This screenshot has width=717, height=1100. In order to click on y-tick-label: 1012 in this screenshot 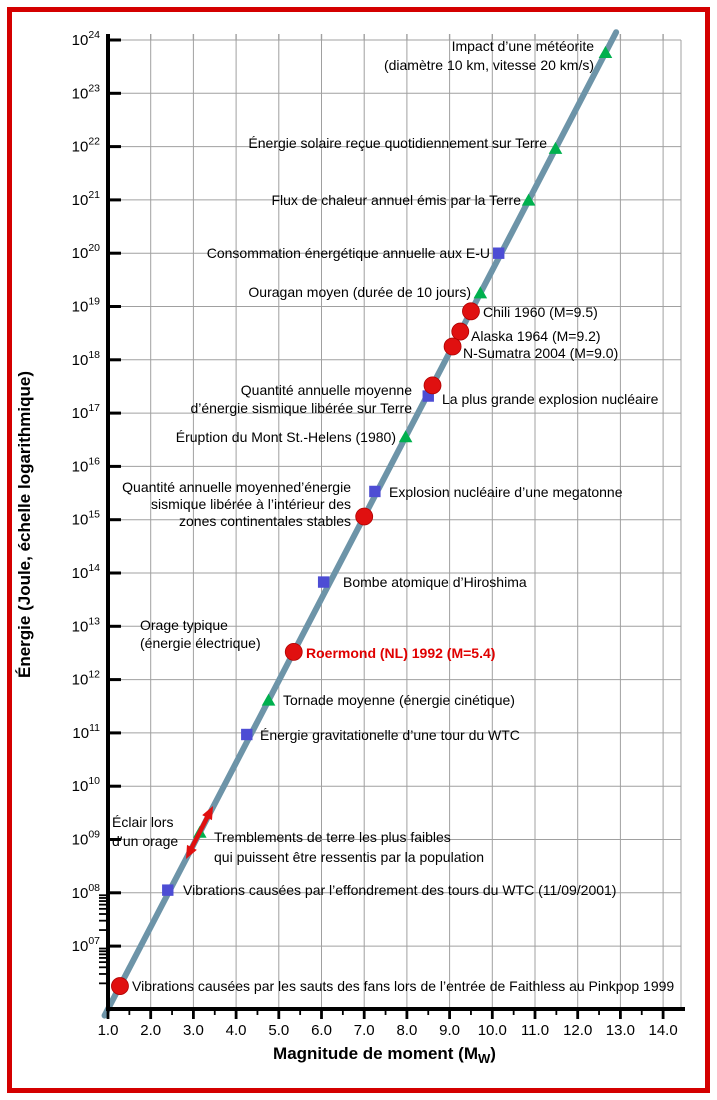, I will do `click(86, 679)`.